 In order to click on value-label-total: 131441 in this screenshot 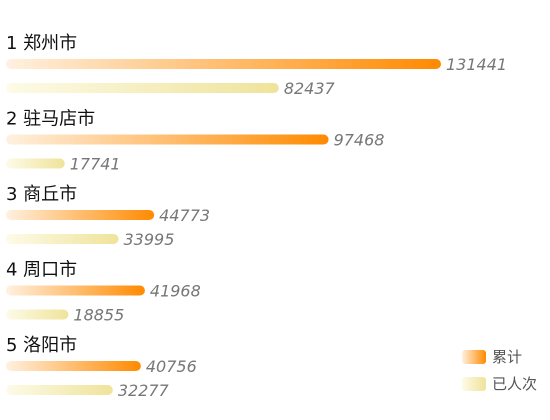, I will do `click(476, 64)`.